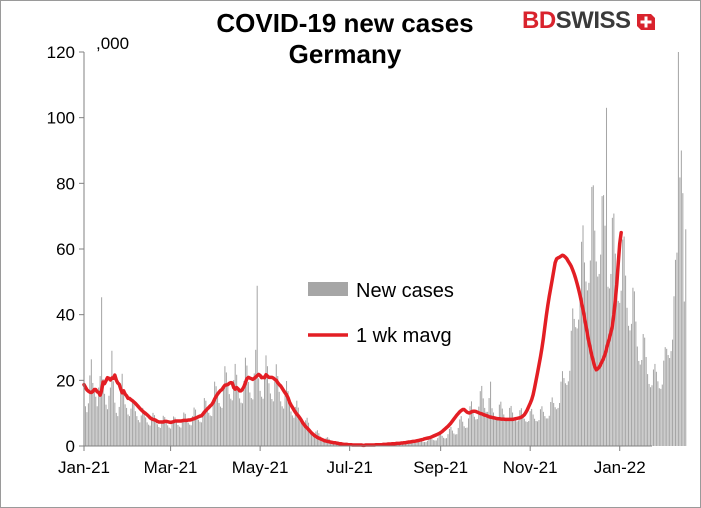  What do you see at coordinates (593, 20) in the screenshot?
I see `logo-text-swiss: SWISS` at bounding box center [593, 20].